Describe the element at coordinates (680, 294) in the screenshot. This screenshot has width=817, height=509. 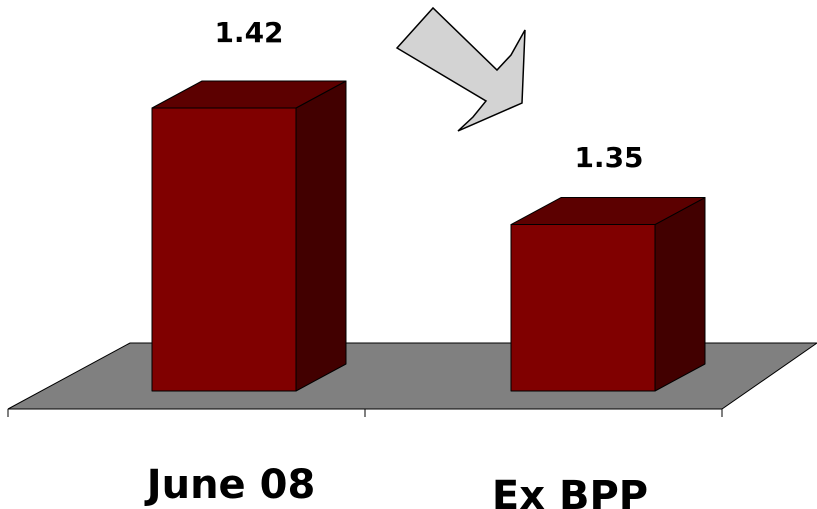
I see `bar-side-ex-bpp` at that location.